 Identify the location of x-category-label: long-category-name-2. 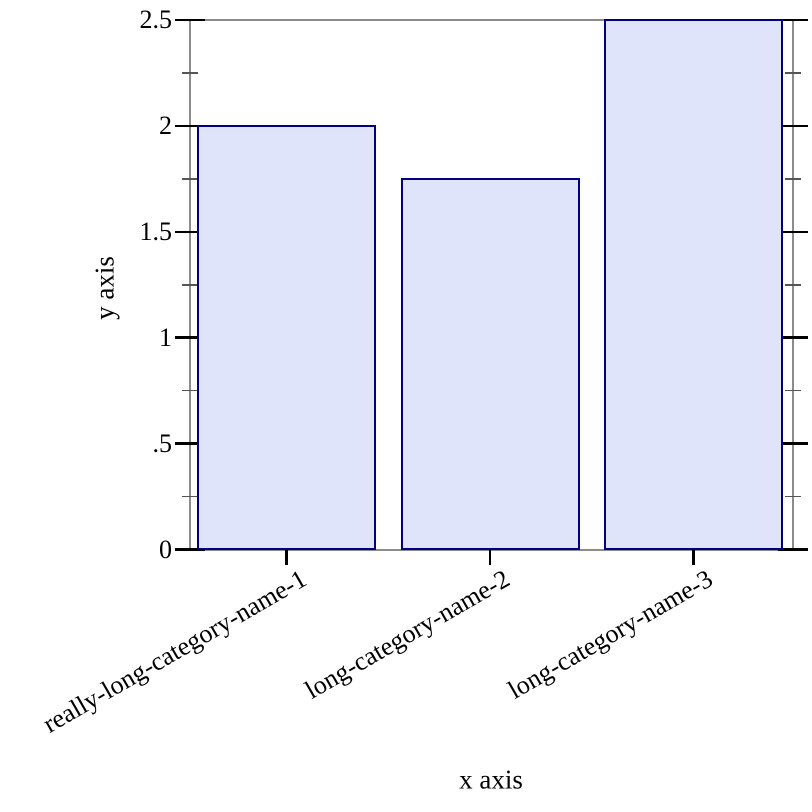
(407, 634).